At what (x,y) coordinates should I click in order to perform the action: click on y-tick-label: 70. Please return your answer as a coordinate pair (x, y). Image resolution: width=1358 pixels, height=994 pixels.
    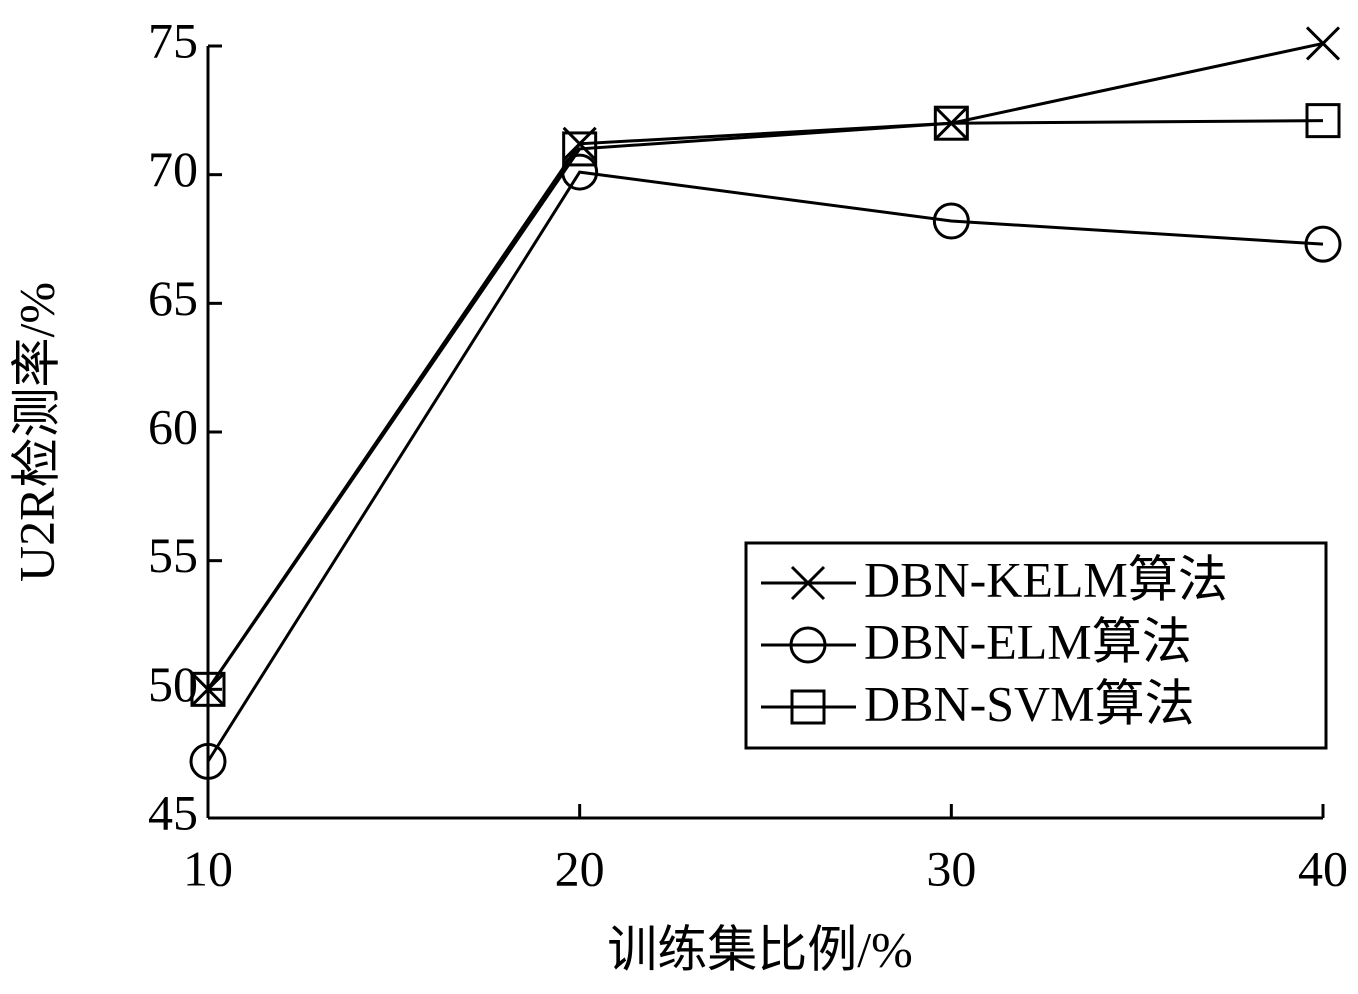
    Looking at the image, I should click on (173, 169).